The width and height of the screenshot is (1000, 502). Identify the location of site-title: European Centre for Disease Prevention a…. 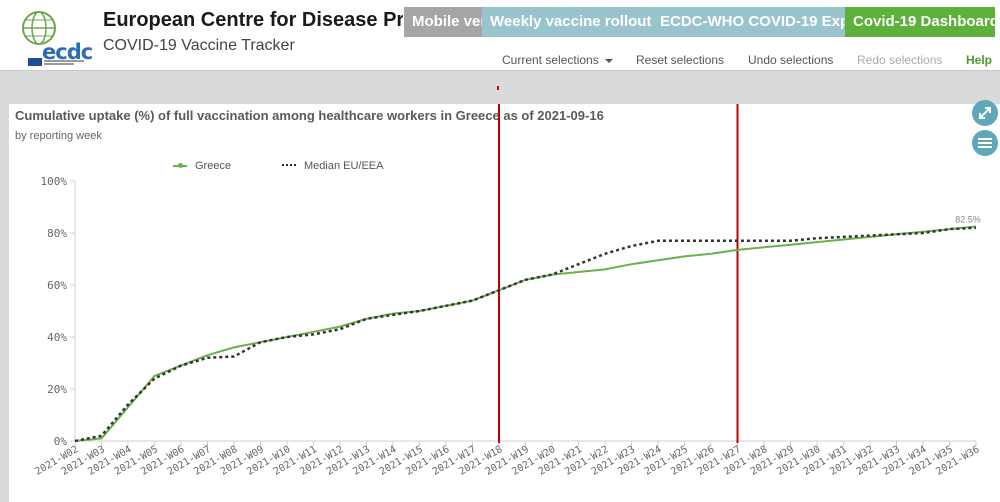
(253, 20).